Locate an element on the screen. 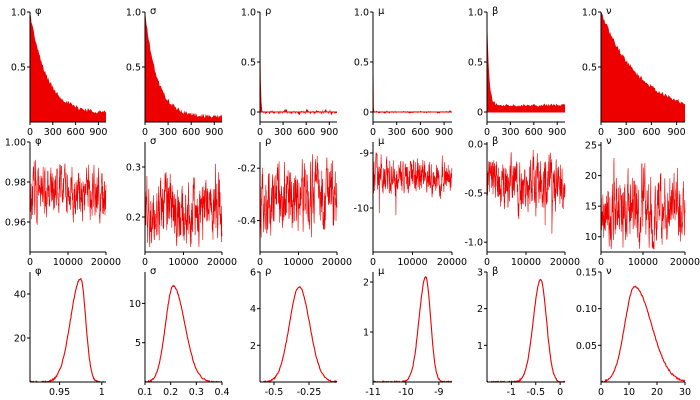 This screenshot has width=700, height=400. panel-autocorrelation-0: φ 0 300 600 900 0.5 1.0 is located at coordinates (59, 72).